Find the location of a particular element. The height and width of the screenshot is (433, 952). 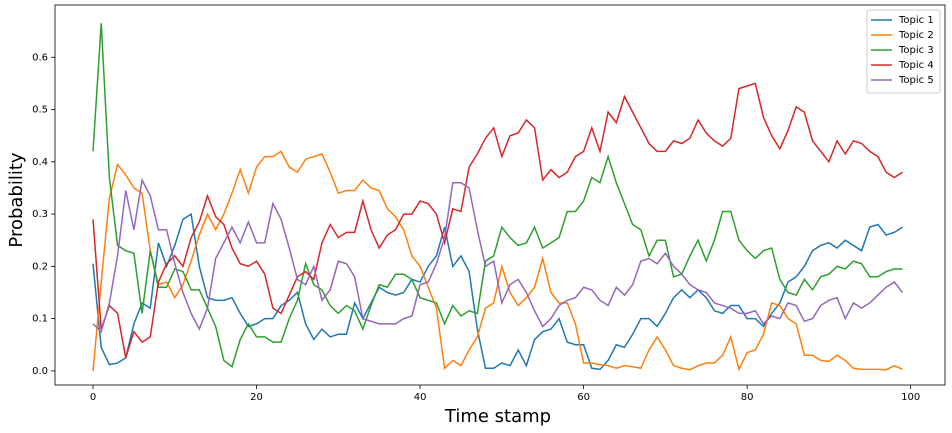

x-tick-label: 0 is located at coordinates (93, 397).